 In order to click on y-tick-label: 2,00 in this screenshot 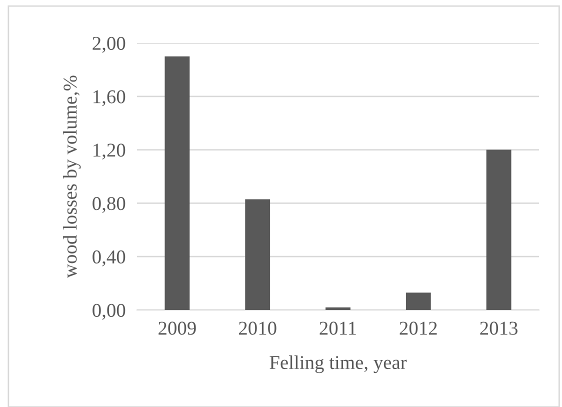, I will do `click(109, 44)`.